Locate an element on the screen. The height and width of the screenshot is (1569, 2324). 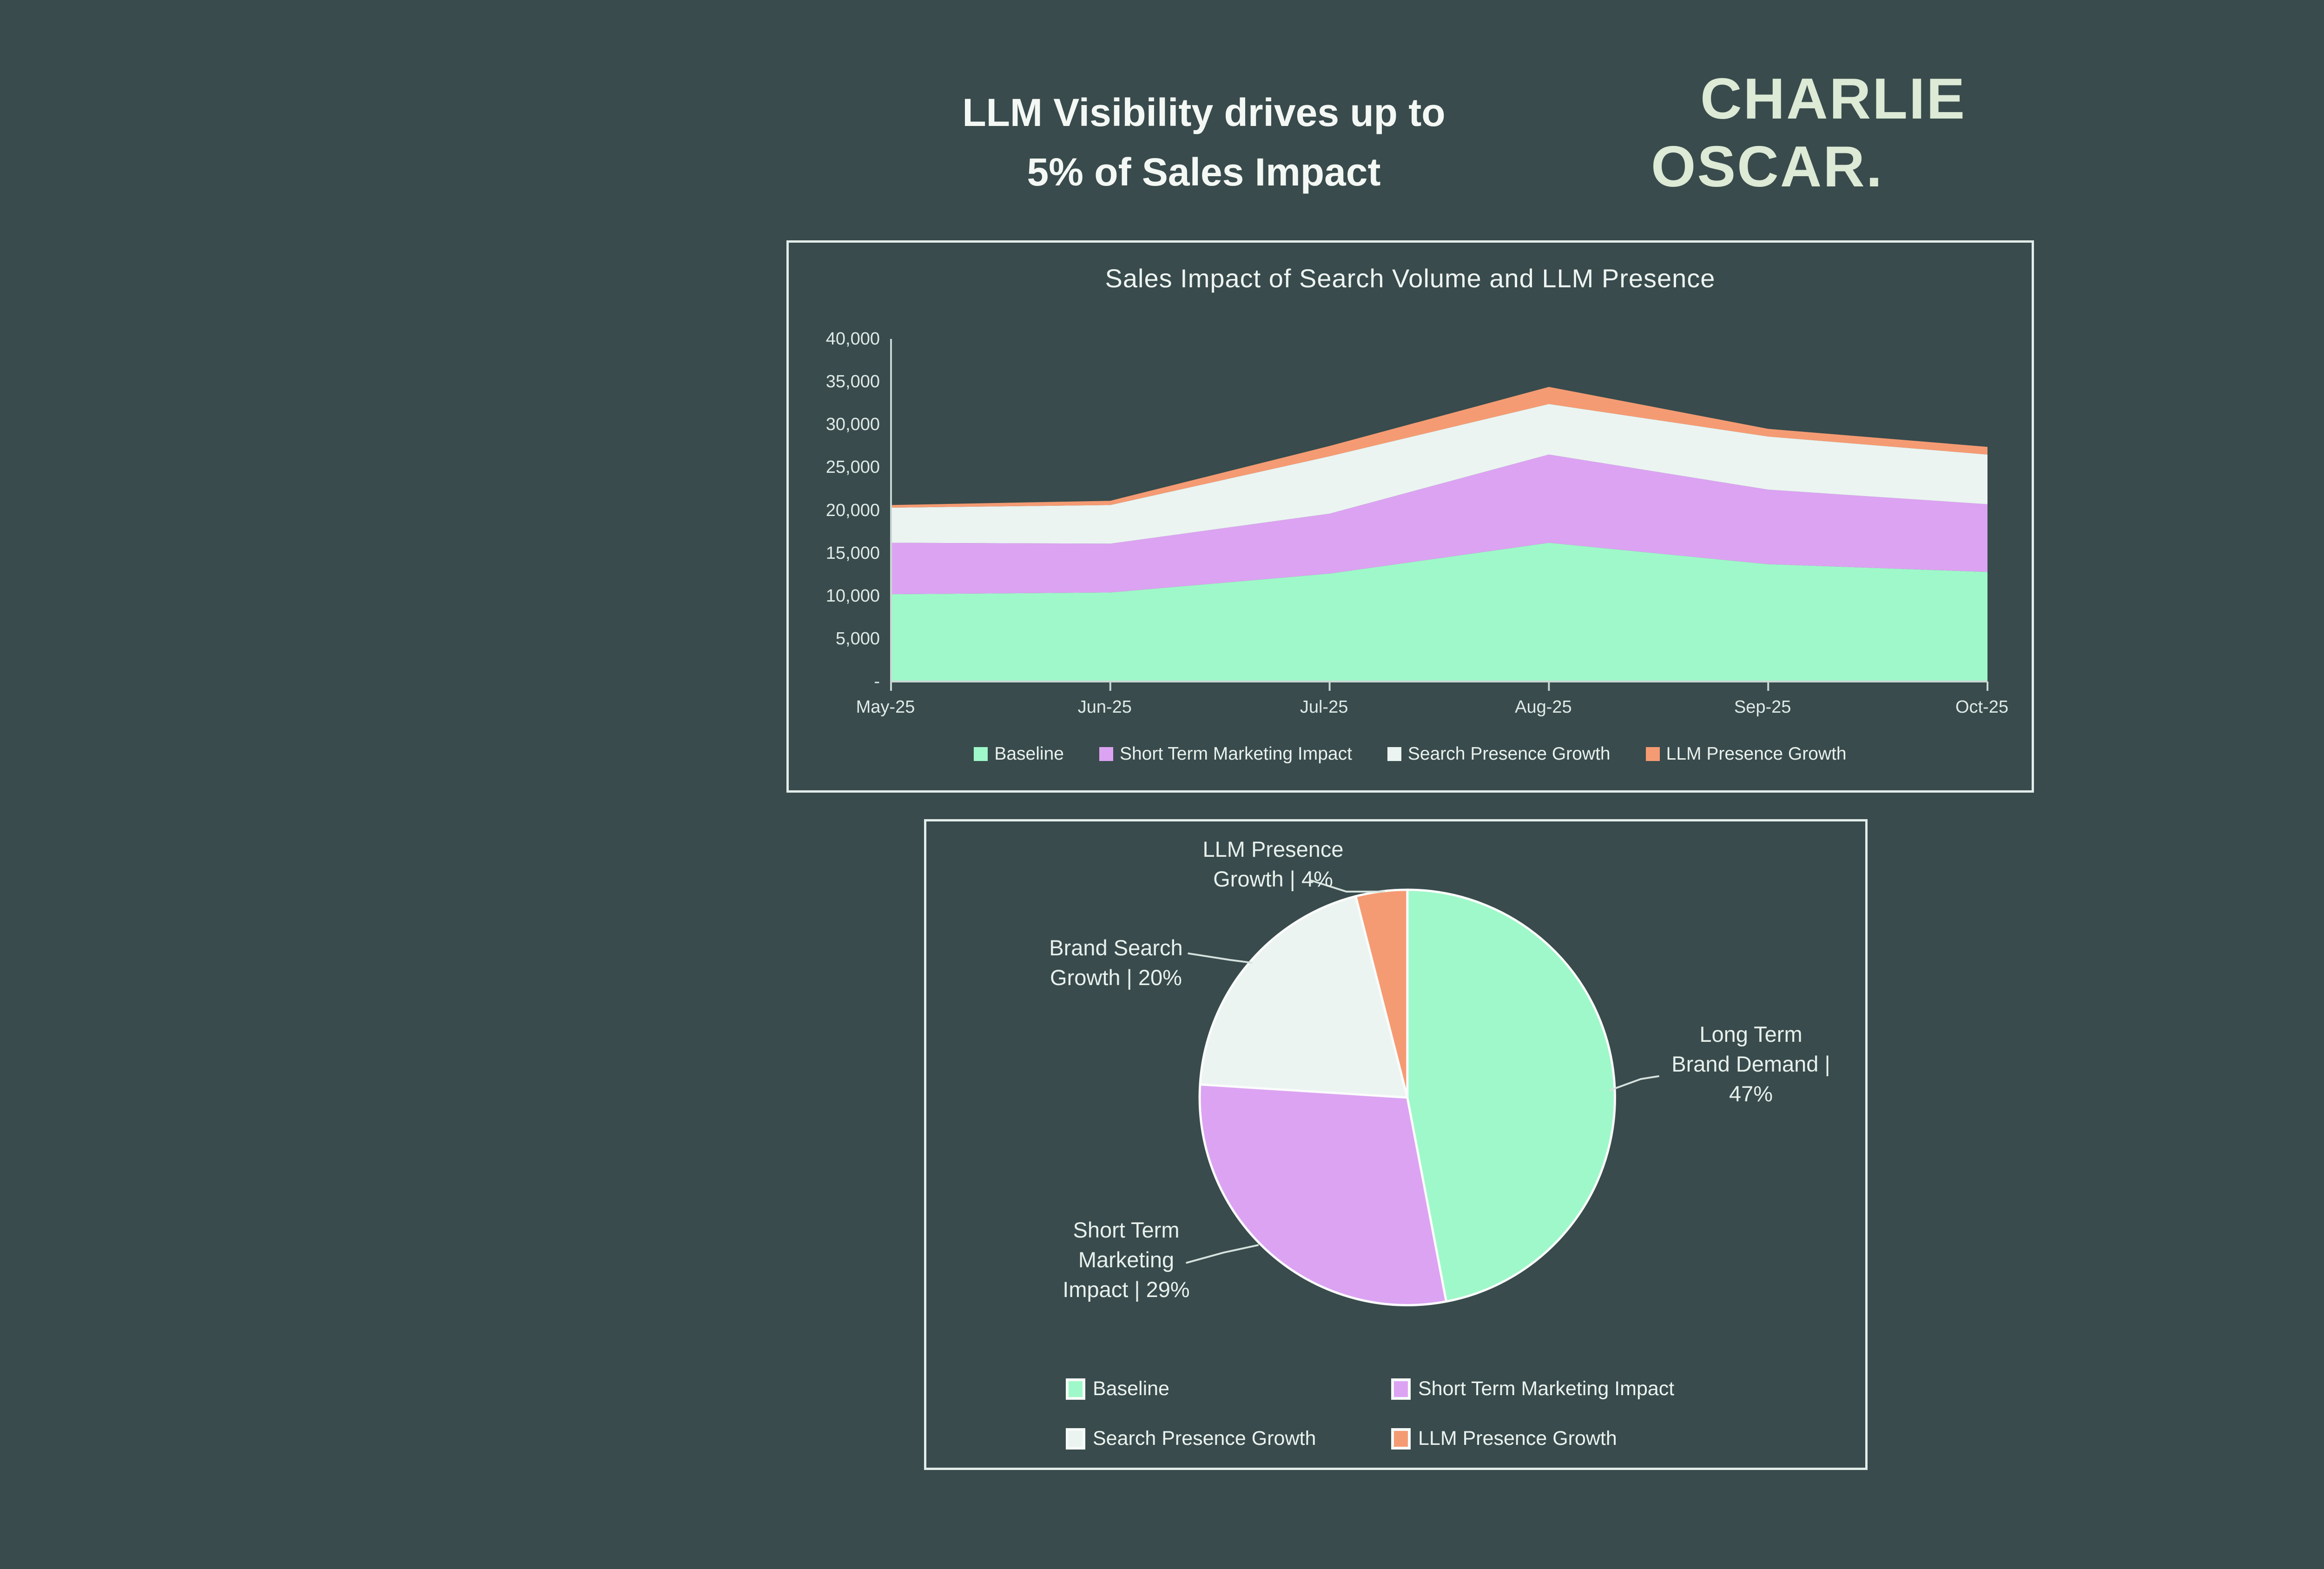
leader-line-short-term-marketing-impact is located at coordinates (1222, 1254).